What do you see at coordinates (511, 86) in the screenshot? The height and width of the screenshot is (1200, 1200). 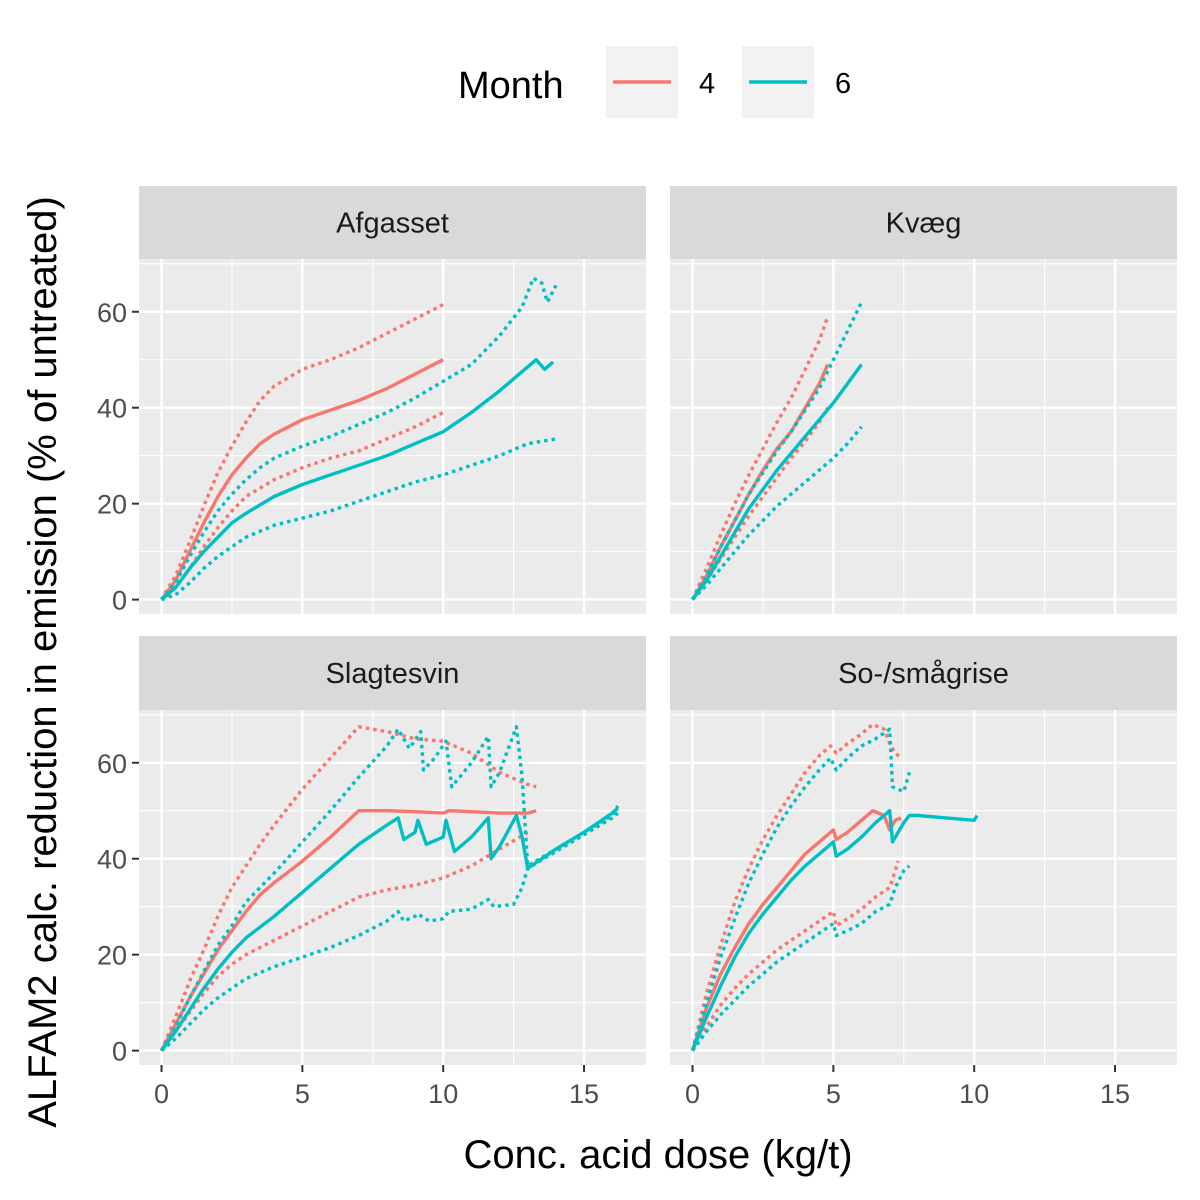 I see `legend-title: Month` at bounding box center [511, 86].